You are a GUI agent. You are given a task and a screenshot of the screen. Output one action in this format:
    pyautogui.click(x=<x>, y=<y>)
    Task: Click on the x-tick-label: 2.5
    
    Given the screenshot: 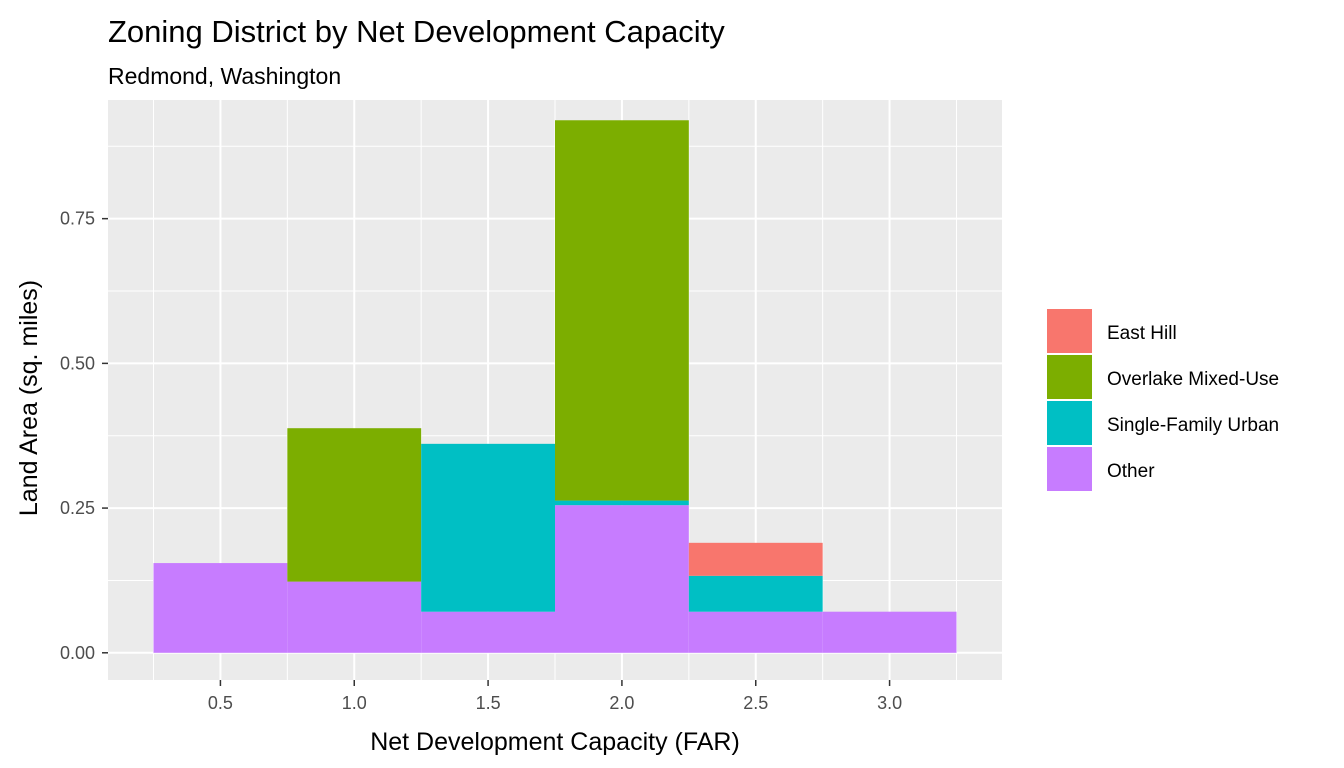 What is the action you would take?
    pyautogui.click(x=755, y=703)
    